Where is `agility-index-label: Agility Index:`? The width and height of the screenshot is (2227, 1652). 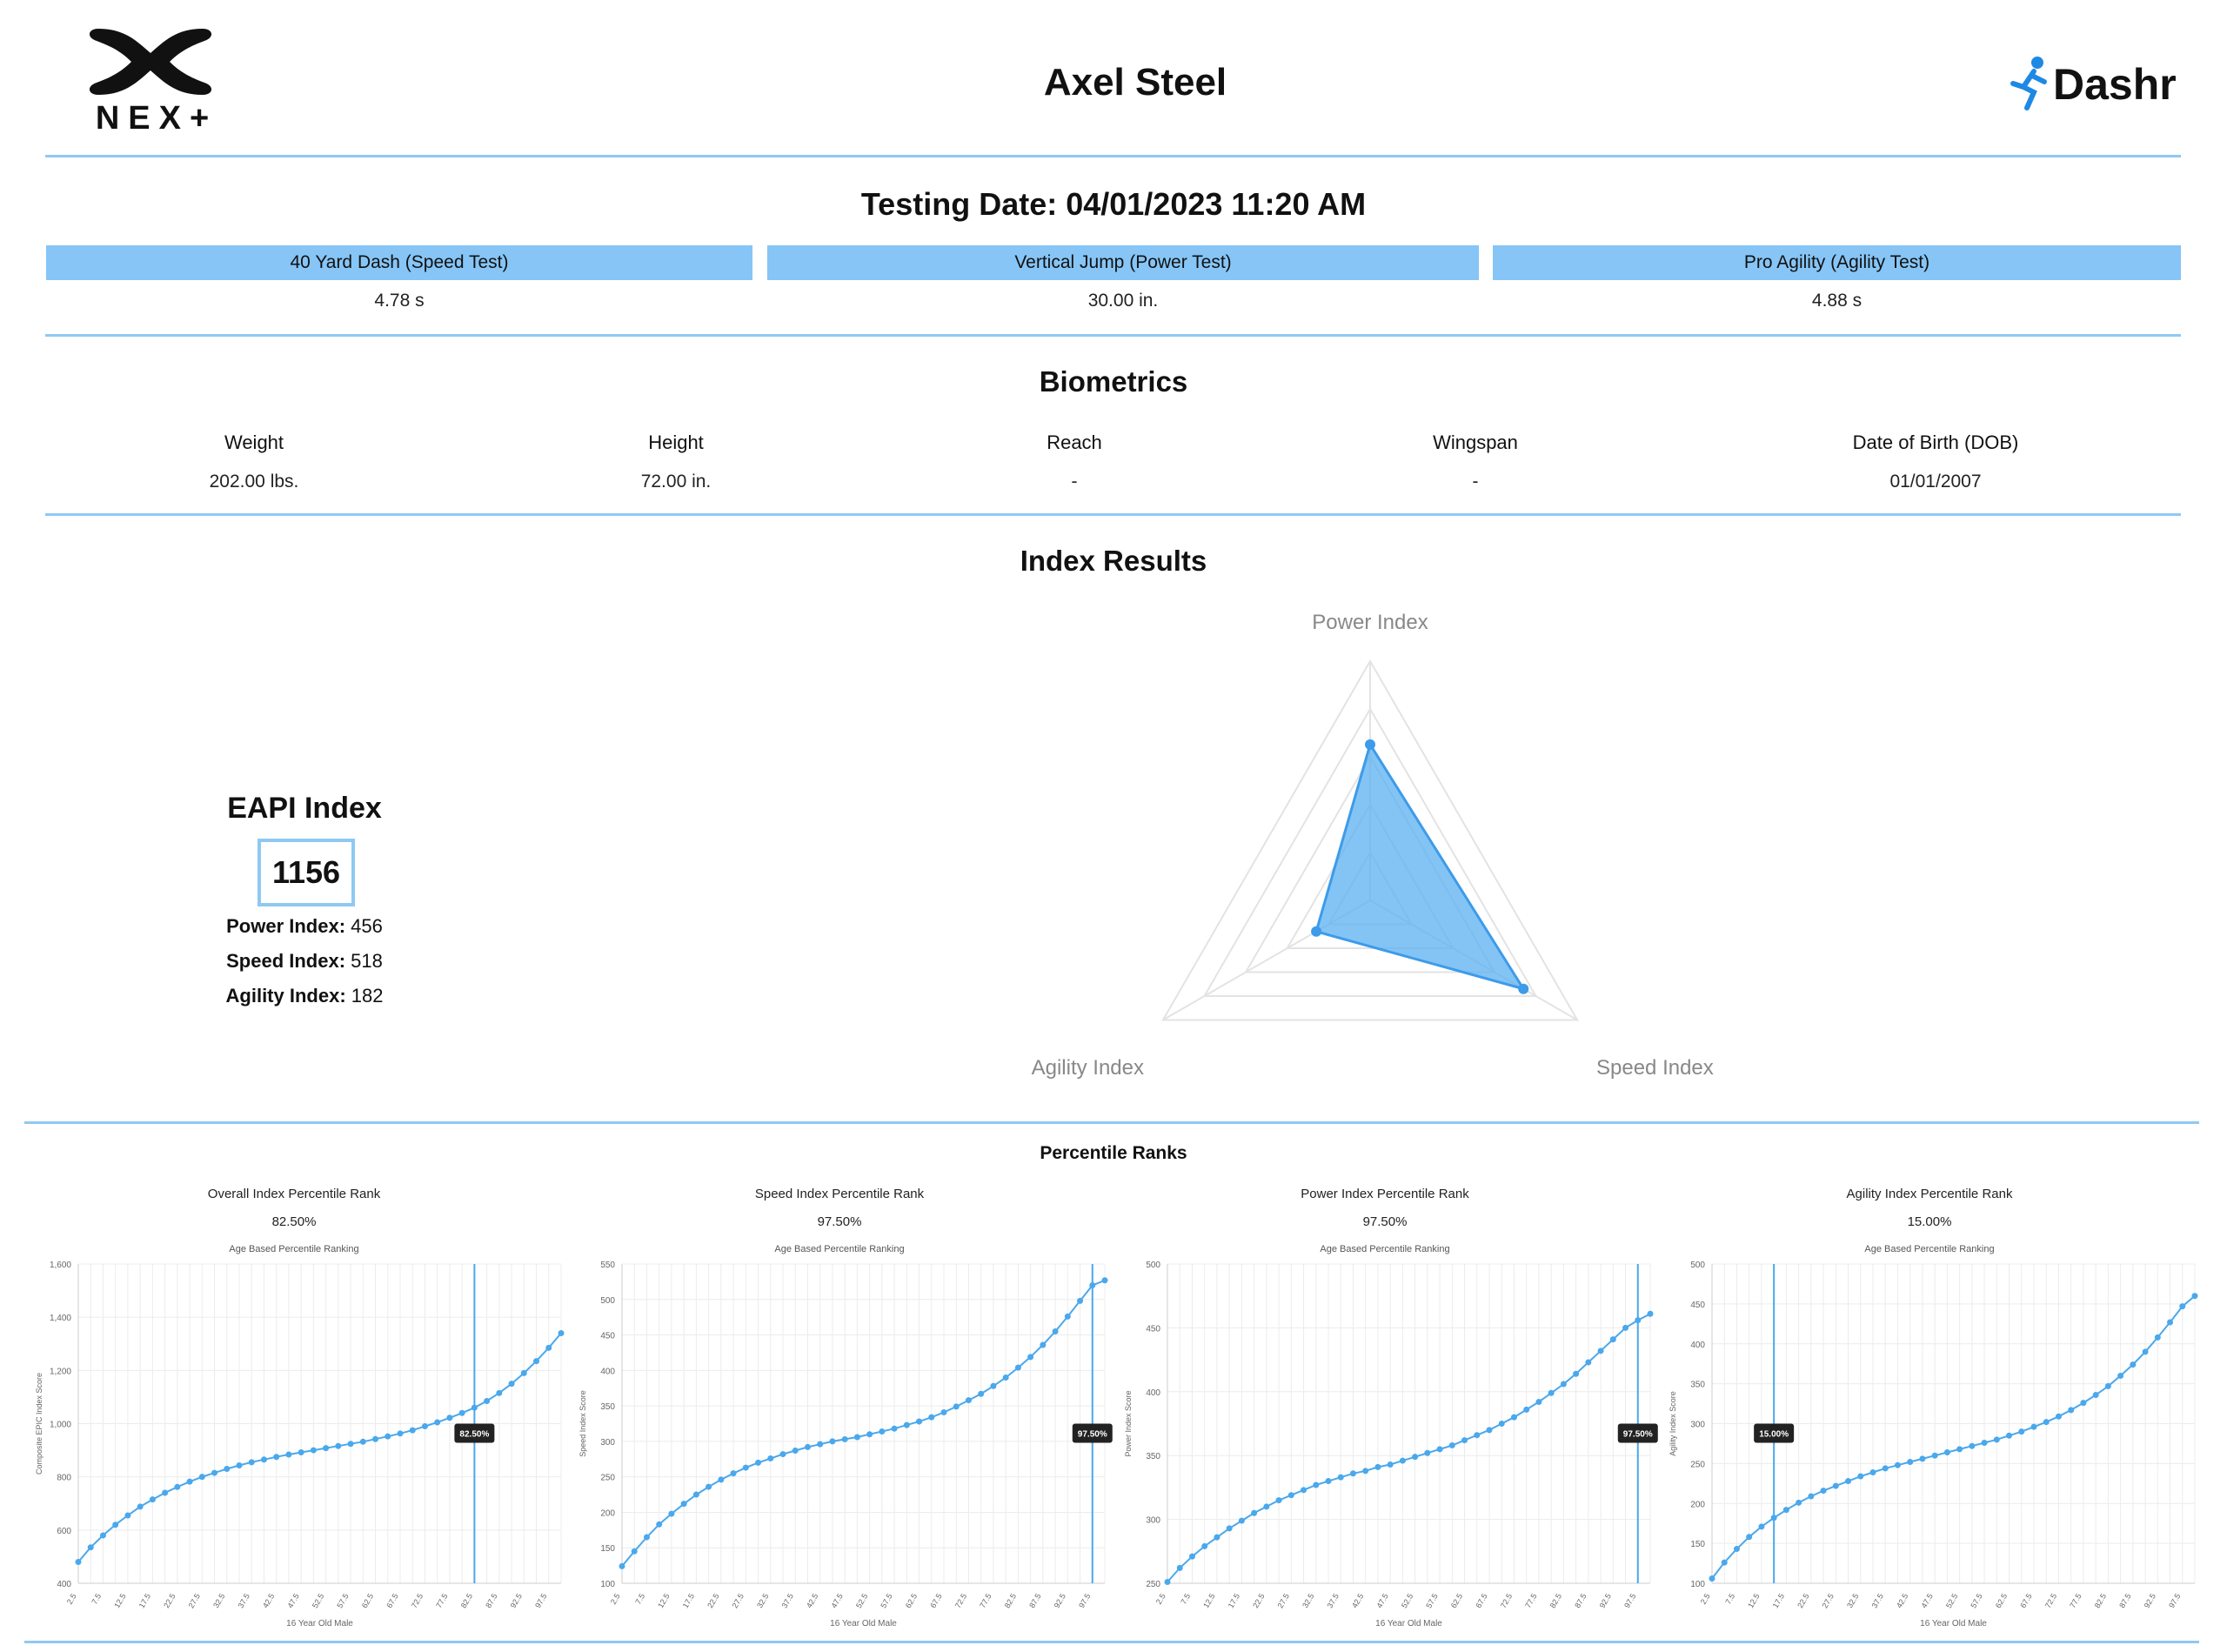 agility-index-label: Agility Index: is located at coordinates (285, 996).